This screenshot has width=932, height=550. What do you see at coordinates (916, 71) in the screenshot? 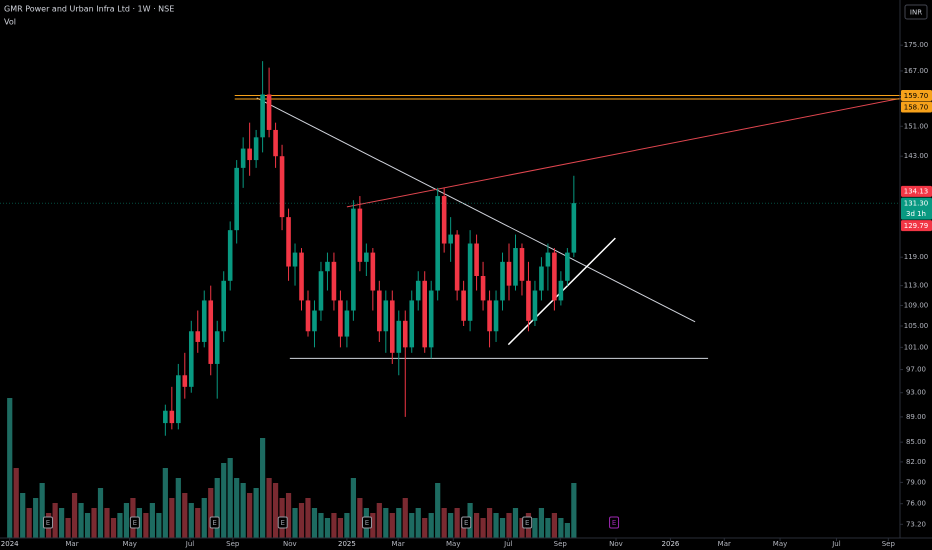
I see `y-tick-label: 167.00` at bounding box center [916, 71].